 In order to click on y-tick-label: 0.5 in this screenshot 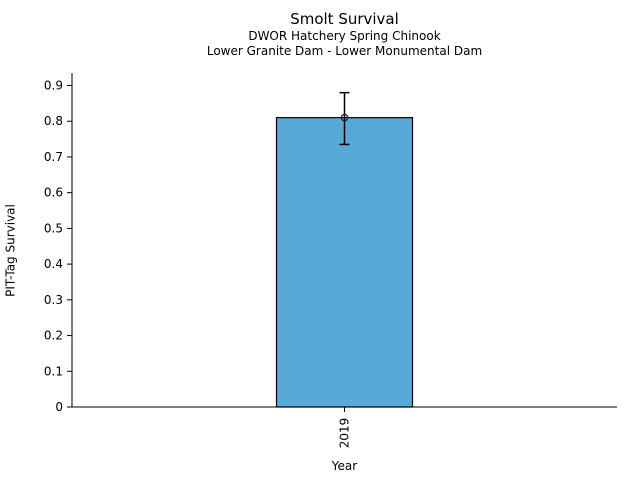, I will do `click(53, 228)`.